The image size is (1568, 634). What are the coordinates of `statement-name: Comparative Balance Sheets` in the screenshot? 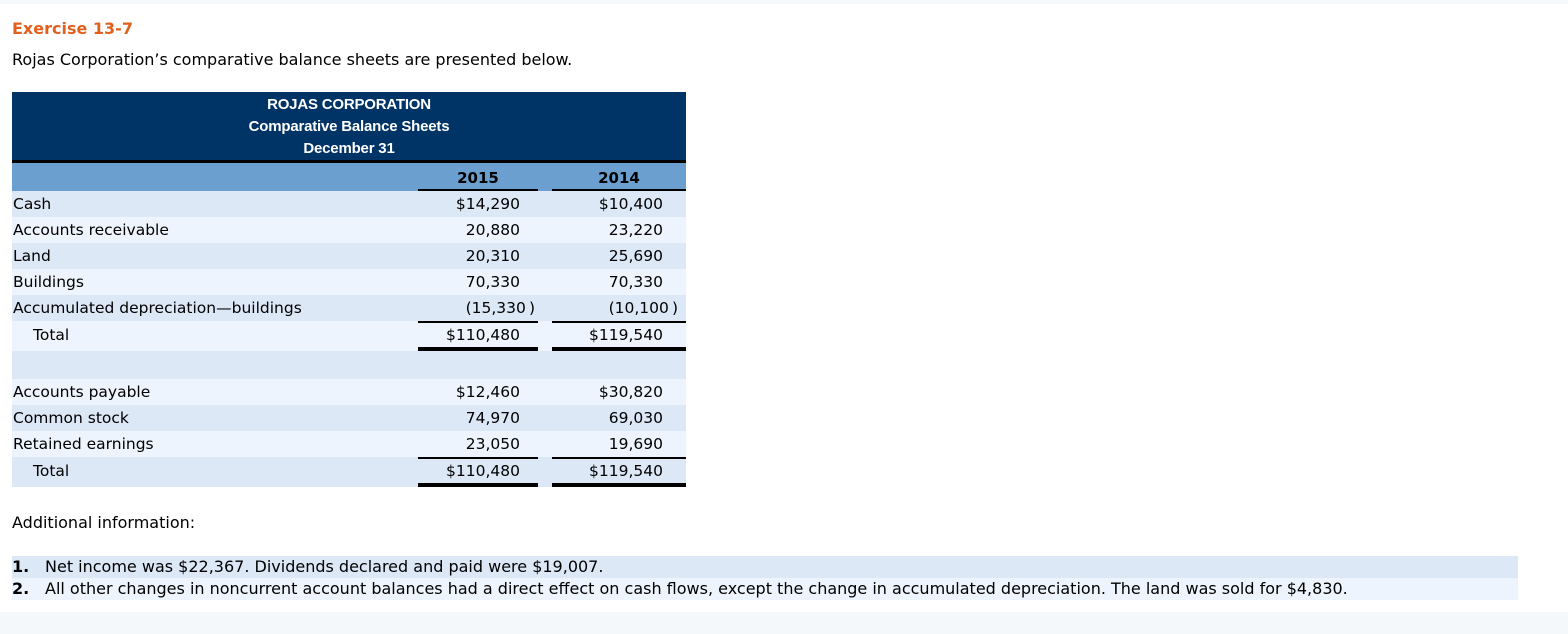 It's located at (349, 126).